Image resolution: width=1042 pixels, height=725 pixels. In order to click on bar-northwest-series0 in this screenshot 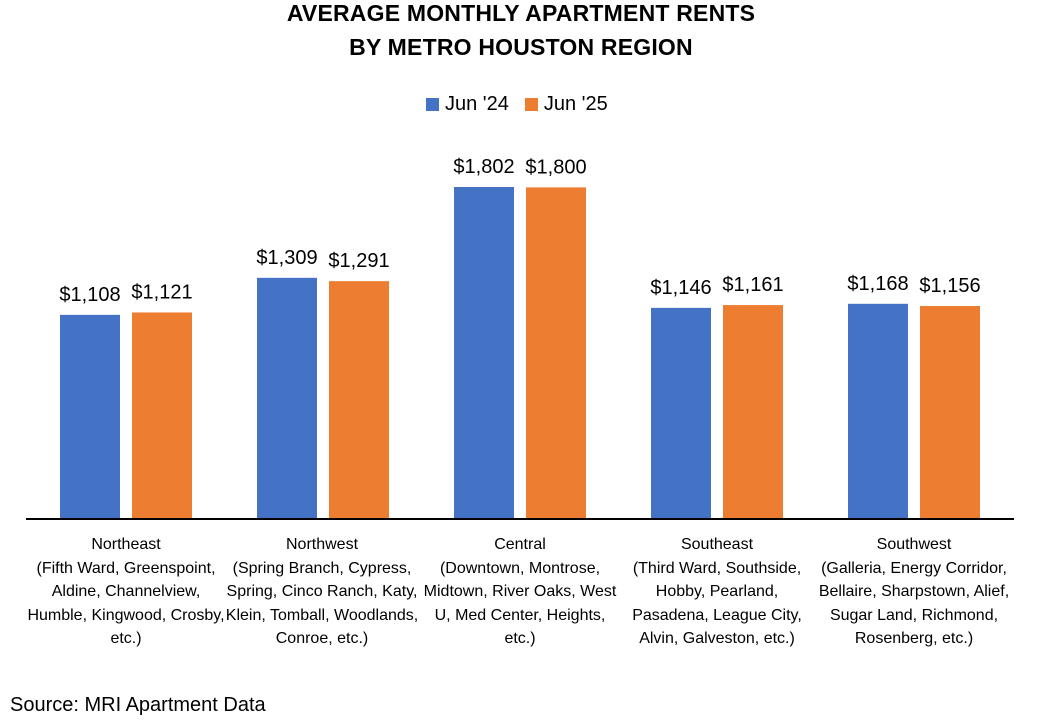, I will do `click(287, 398)`.